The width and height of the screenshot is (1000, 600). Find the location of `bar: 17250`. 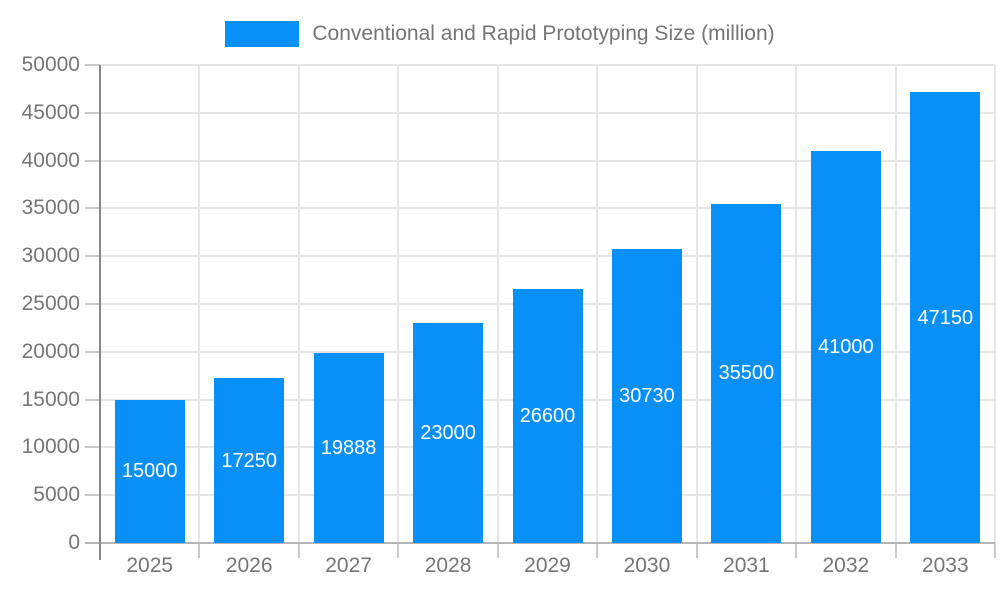

bar: 17250 is located at coordinates (249, 460).